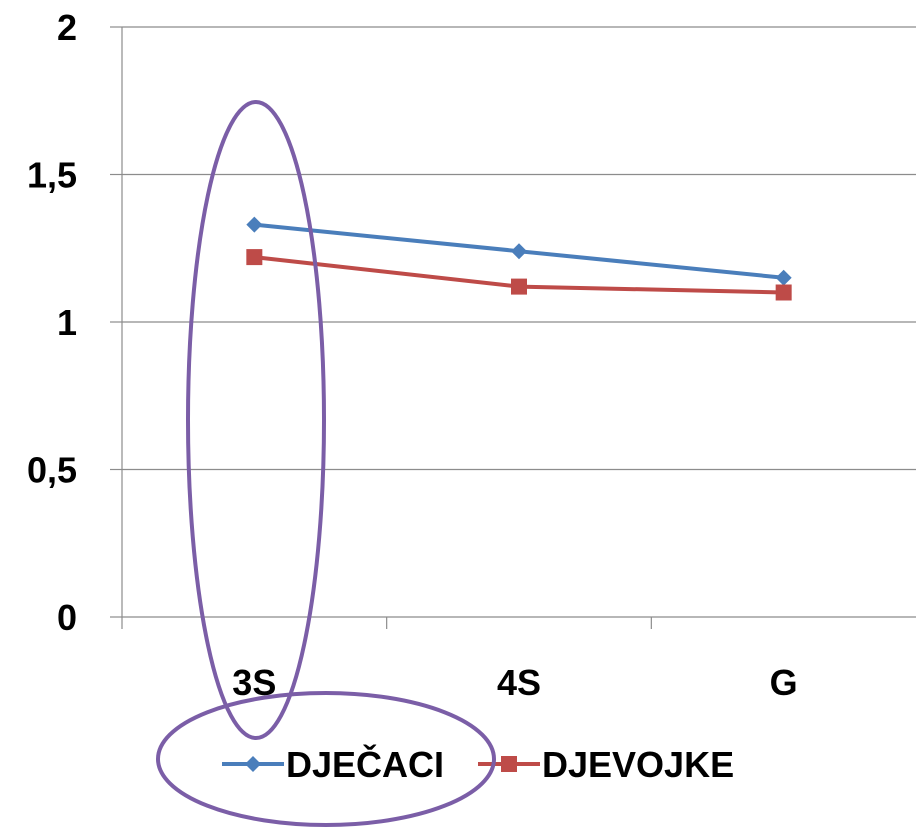  What do you see at coordinates (256, 420) in the screenshot?
I see `annotation-ellipse-category` at bounding box center [256, 420].